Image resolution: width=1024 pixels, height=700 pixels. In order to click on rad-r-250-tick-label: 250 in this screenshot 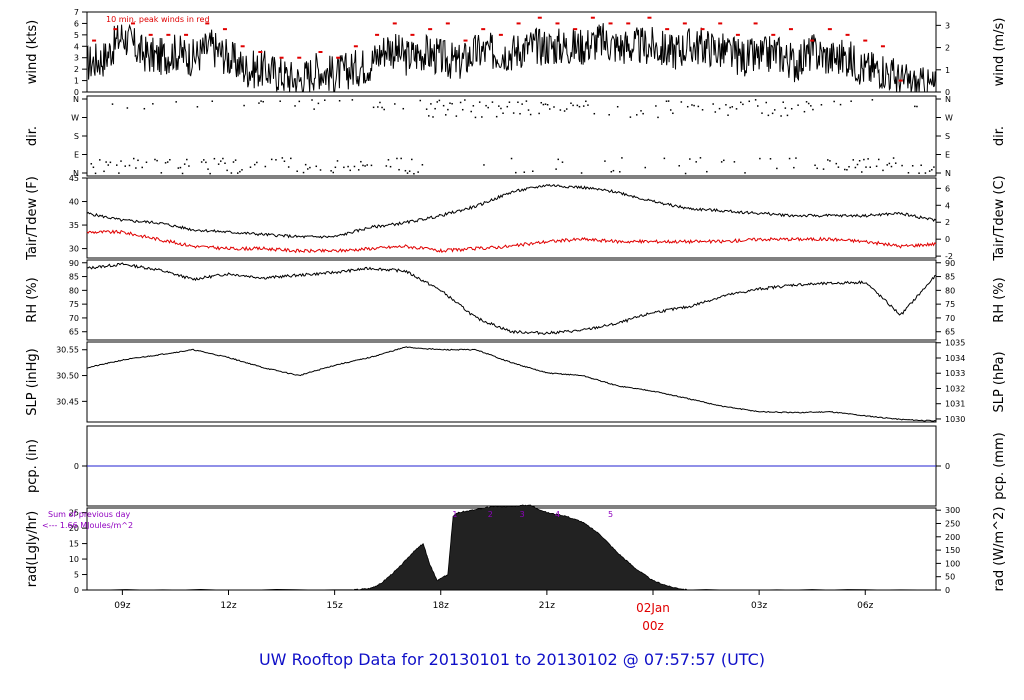, I will do `click(952, 523)`.